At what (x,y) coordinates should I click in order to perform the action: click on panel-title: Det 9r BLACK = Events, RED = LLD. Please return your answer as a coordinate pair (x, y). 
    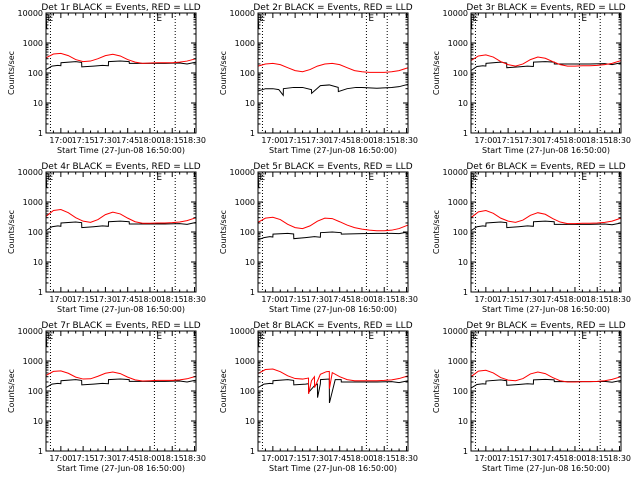
    Looking at the image, I should click on (545, 326).